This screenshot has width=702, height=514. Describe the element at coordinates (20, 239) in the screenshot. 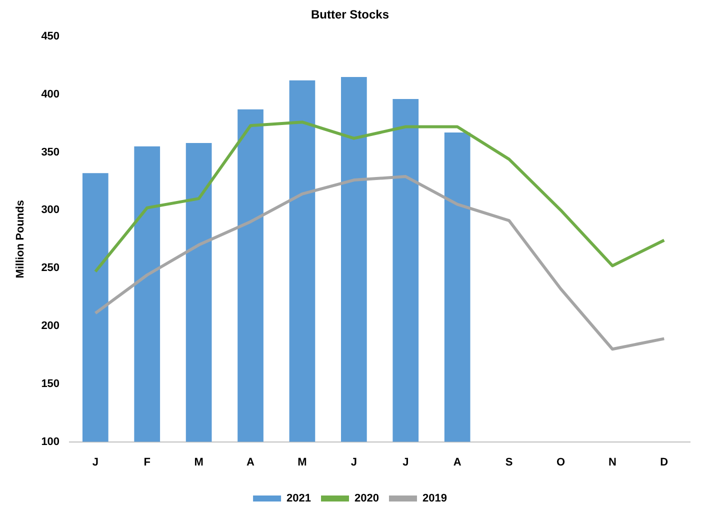

I see `y-axis-title: Million Pounds` at that location.